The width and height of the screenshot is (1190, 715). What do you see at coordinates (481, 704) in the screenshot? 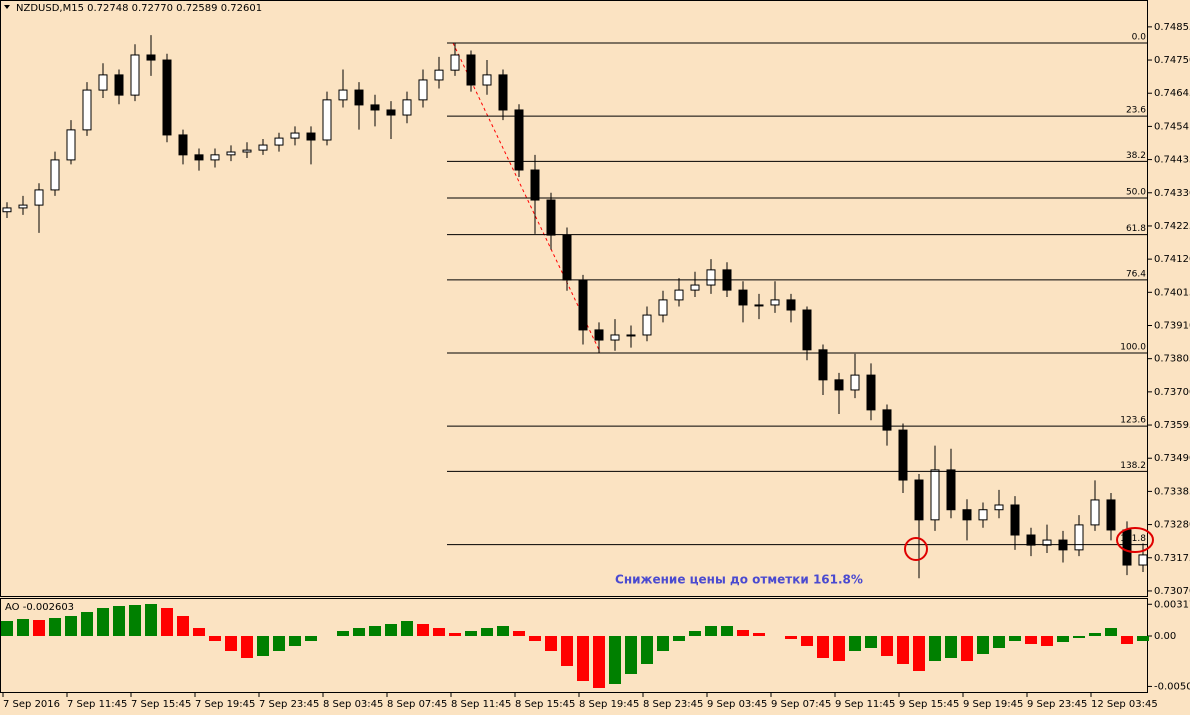
I see `x-tick-label: 8 Sep 11:45` at bounding box center [481, 704].